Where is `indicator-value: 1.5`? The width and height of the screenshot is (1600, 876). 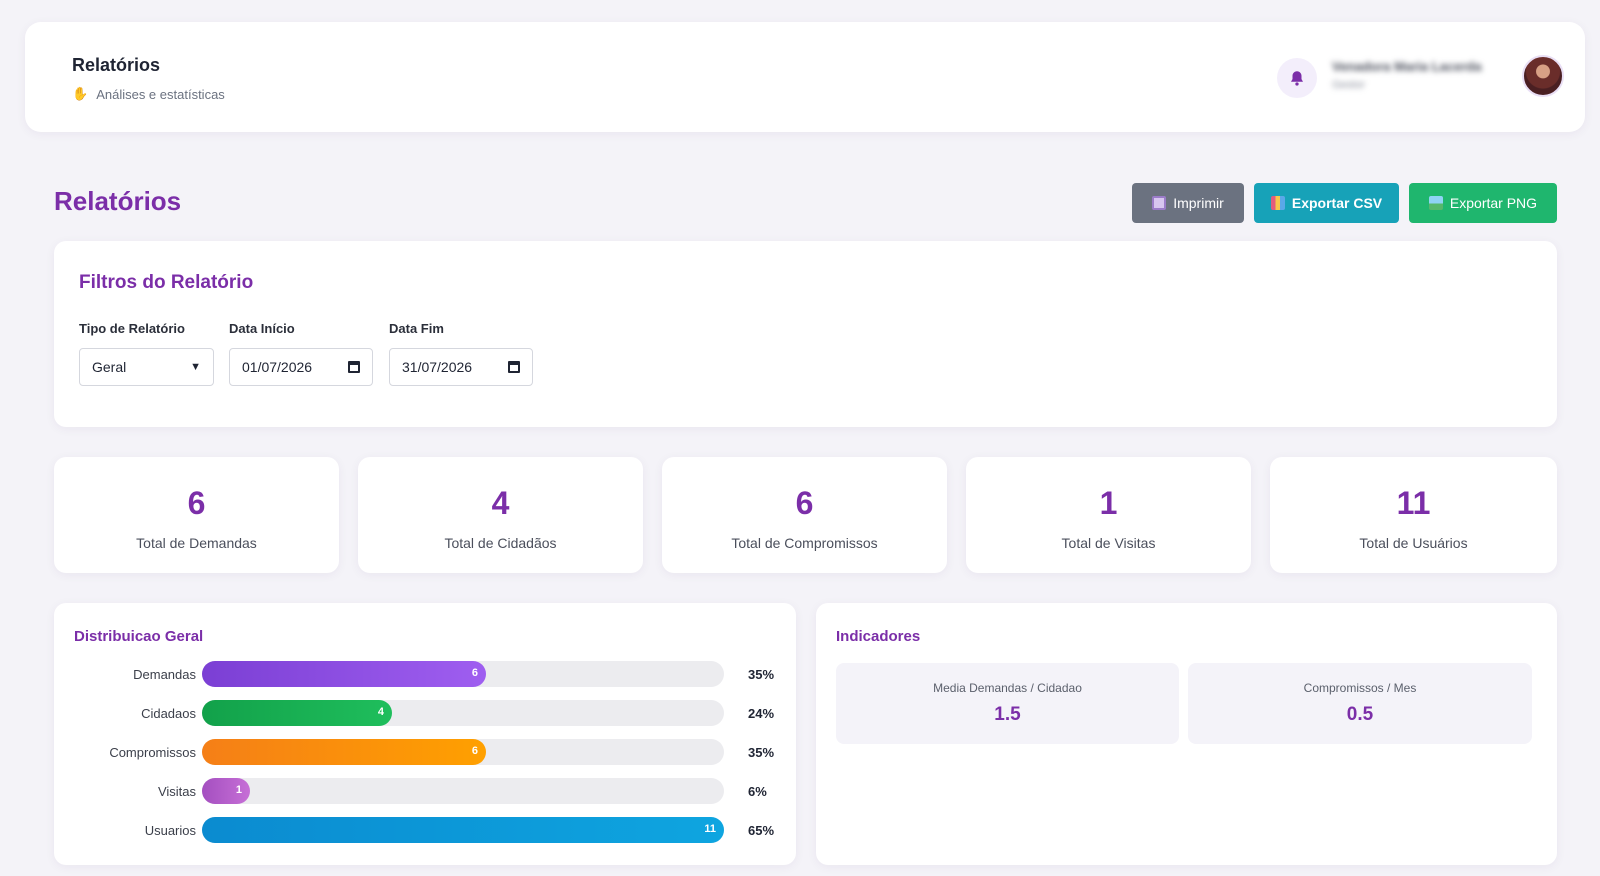 indicator-value: 1.5 is located at coordinates (1007, 714).